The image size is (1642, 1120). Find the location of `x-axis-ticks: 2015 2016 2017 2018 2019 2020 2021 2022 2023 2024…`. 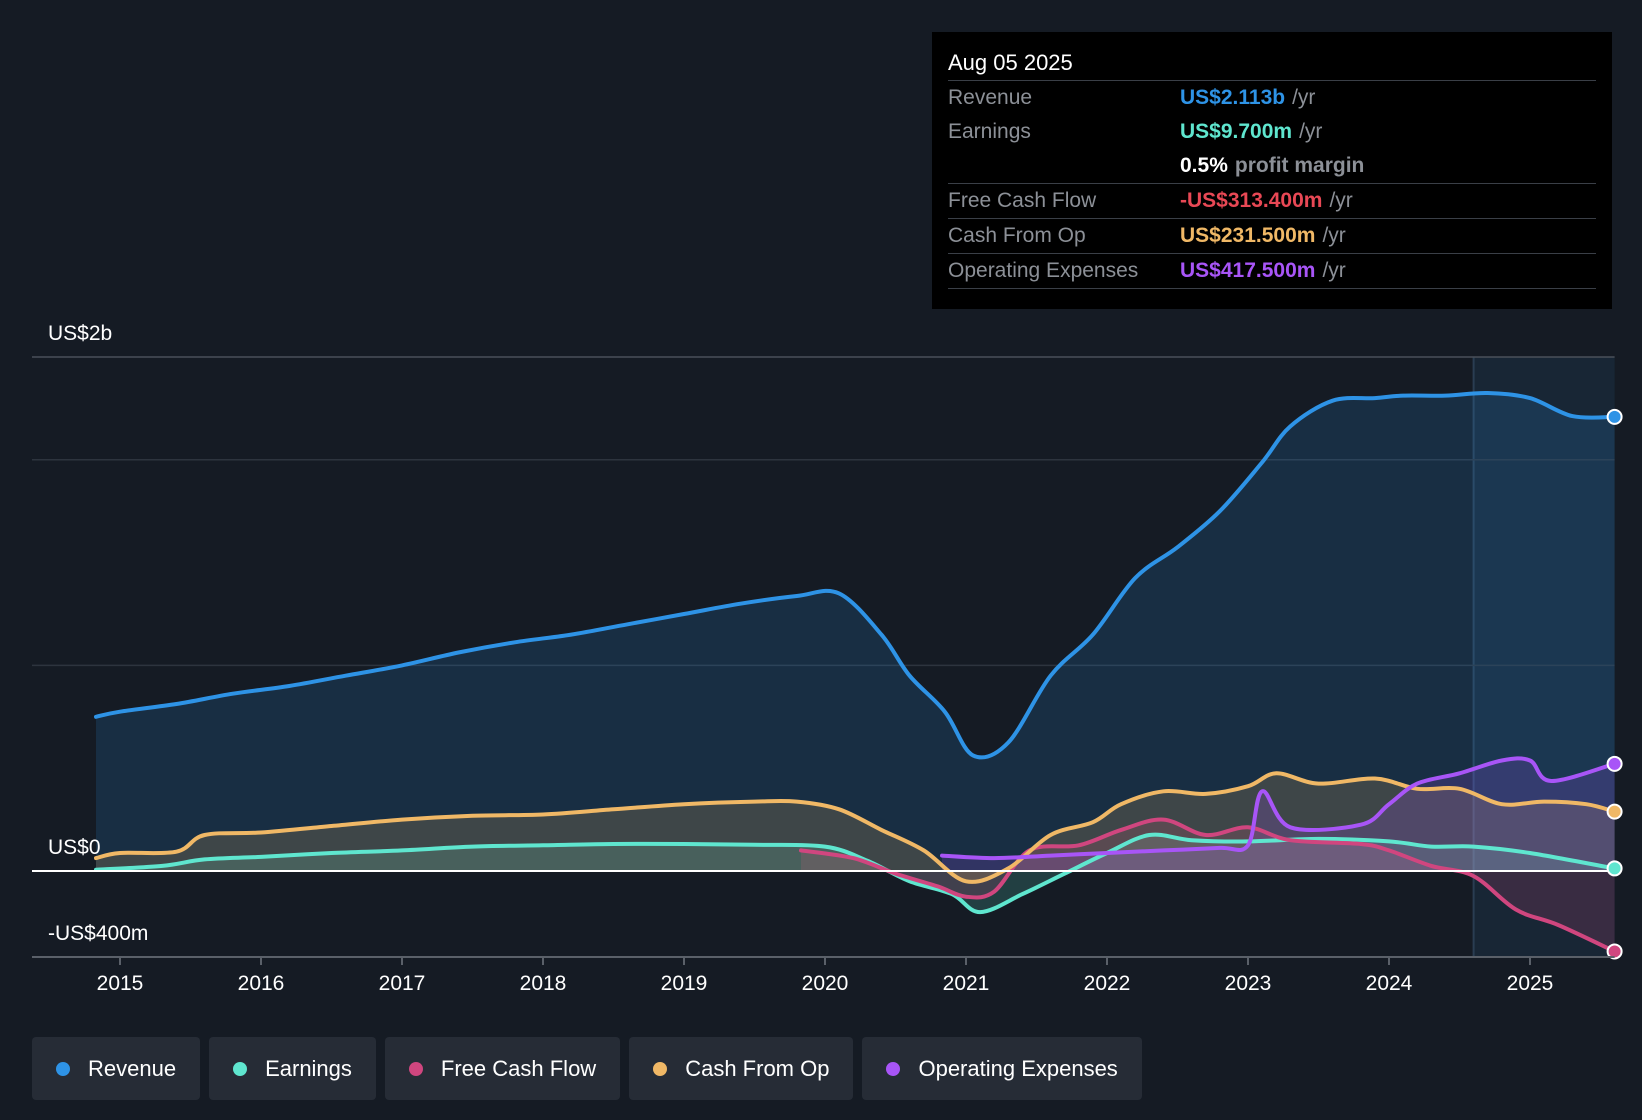

x-axis-ticks: 2015 2016 2017 2018 2019 2020 2021 2022 2023 2024… is located at coordinates (825, 976).